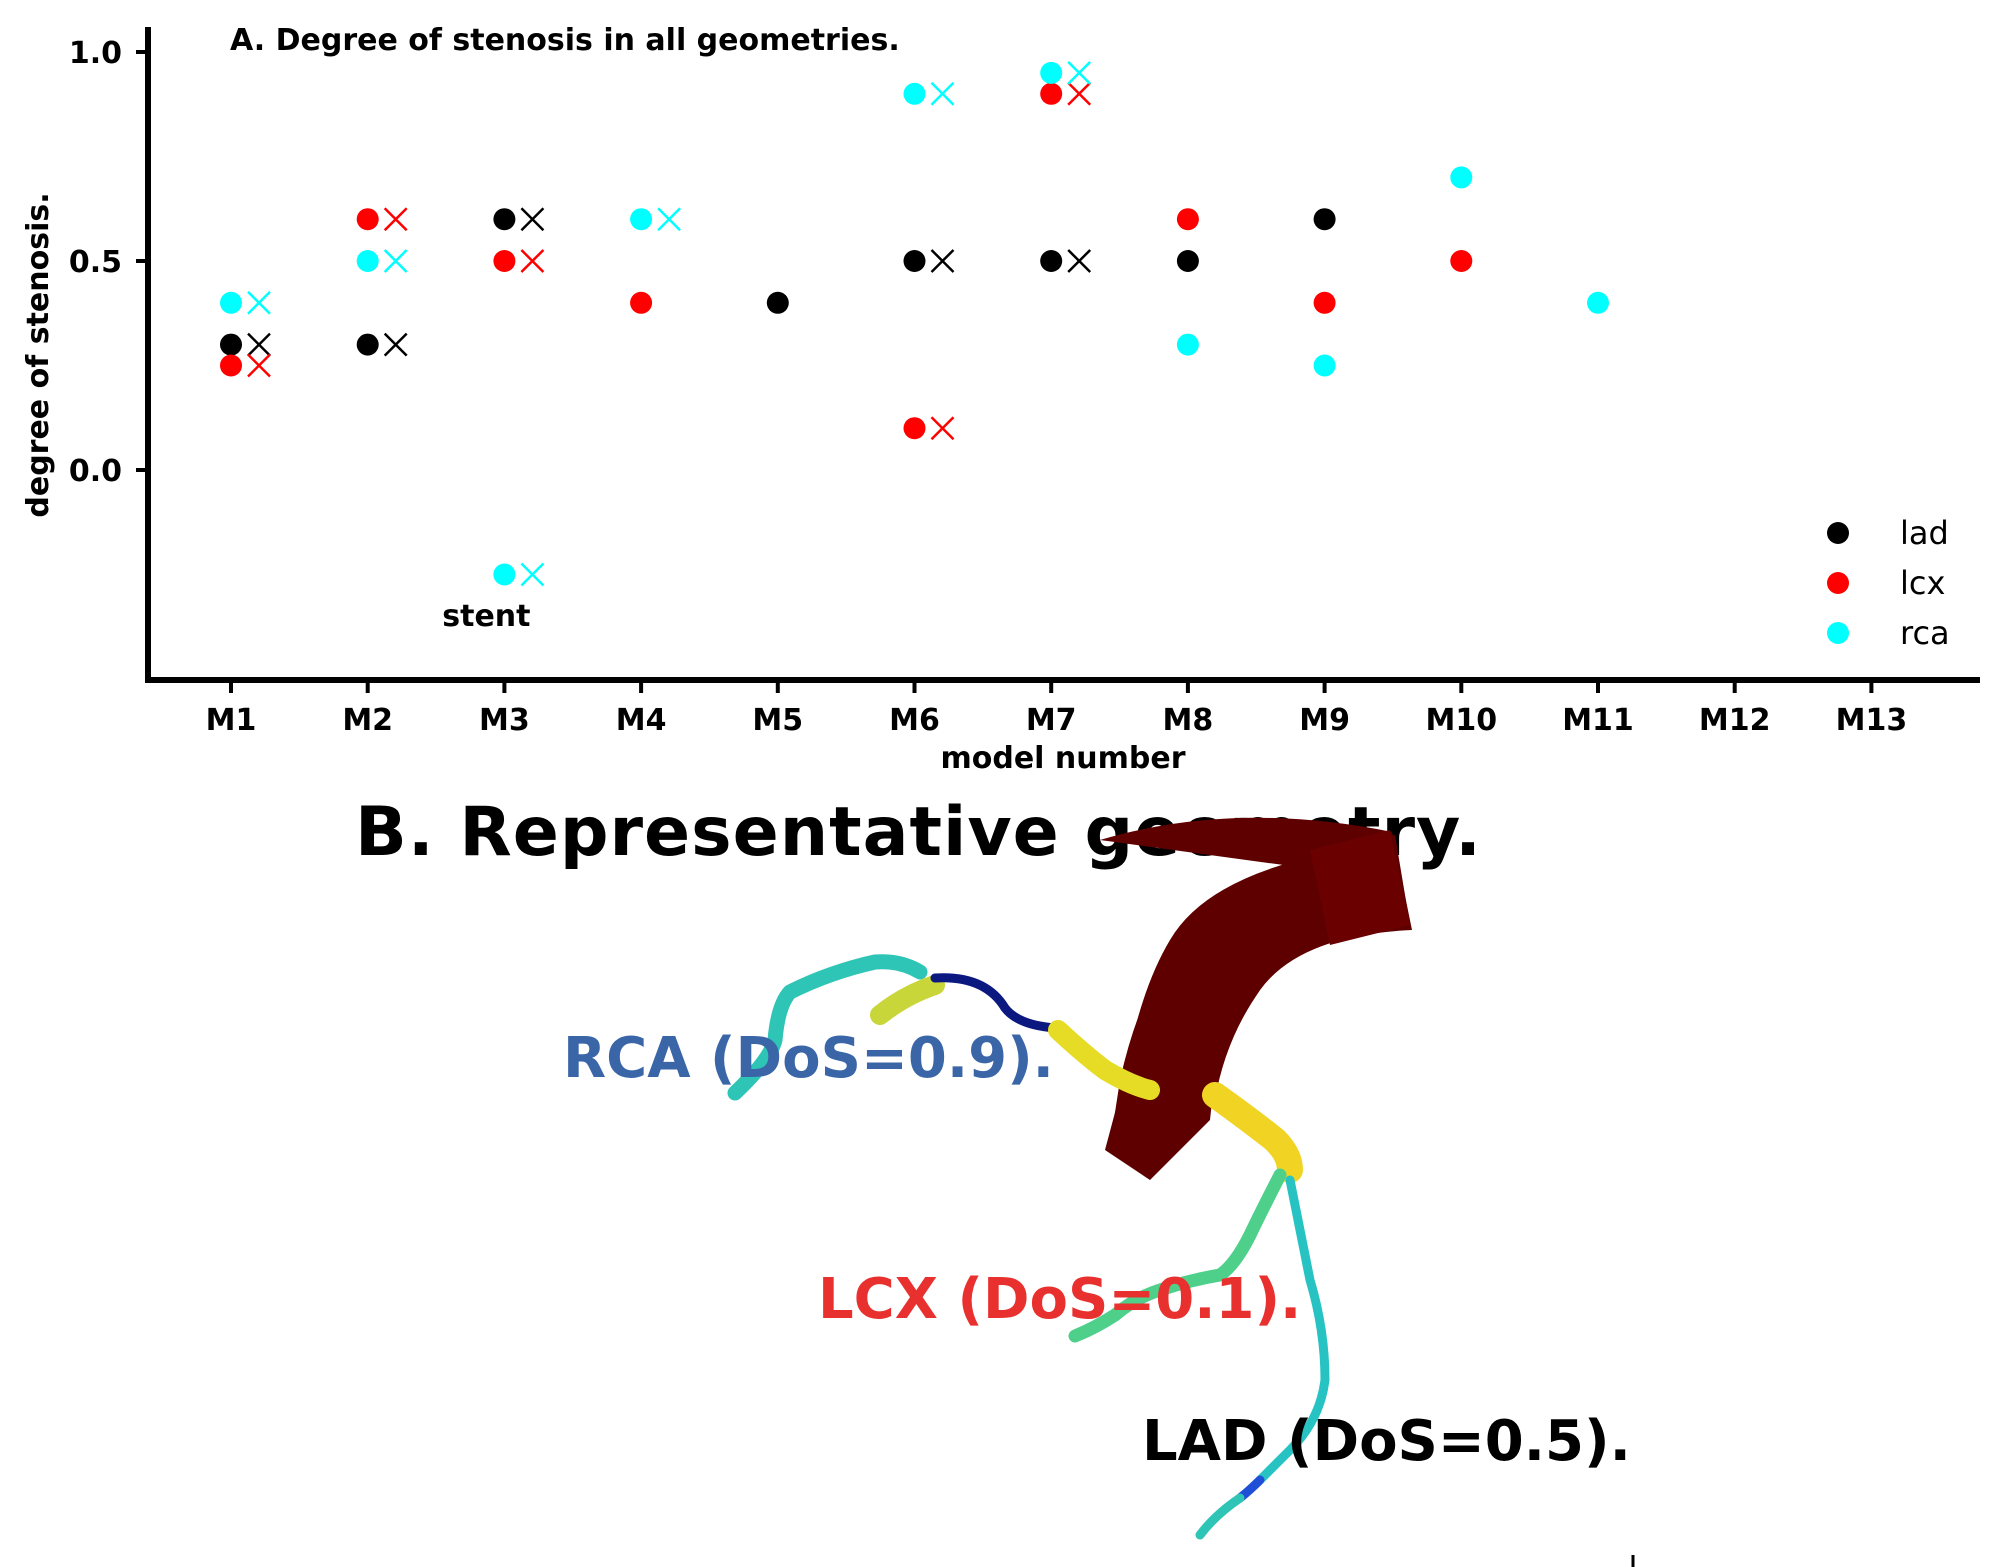 The height and width of the screenshot is (1567, 2000). I want to click on x-tick-label: M6, so click(914, 720).